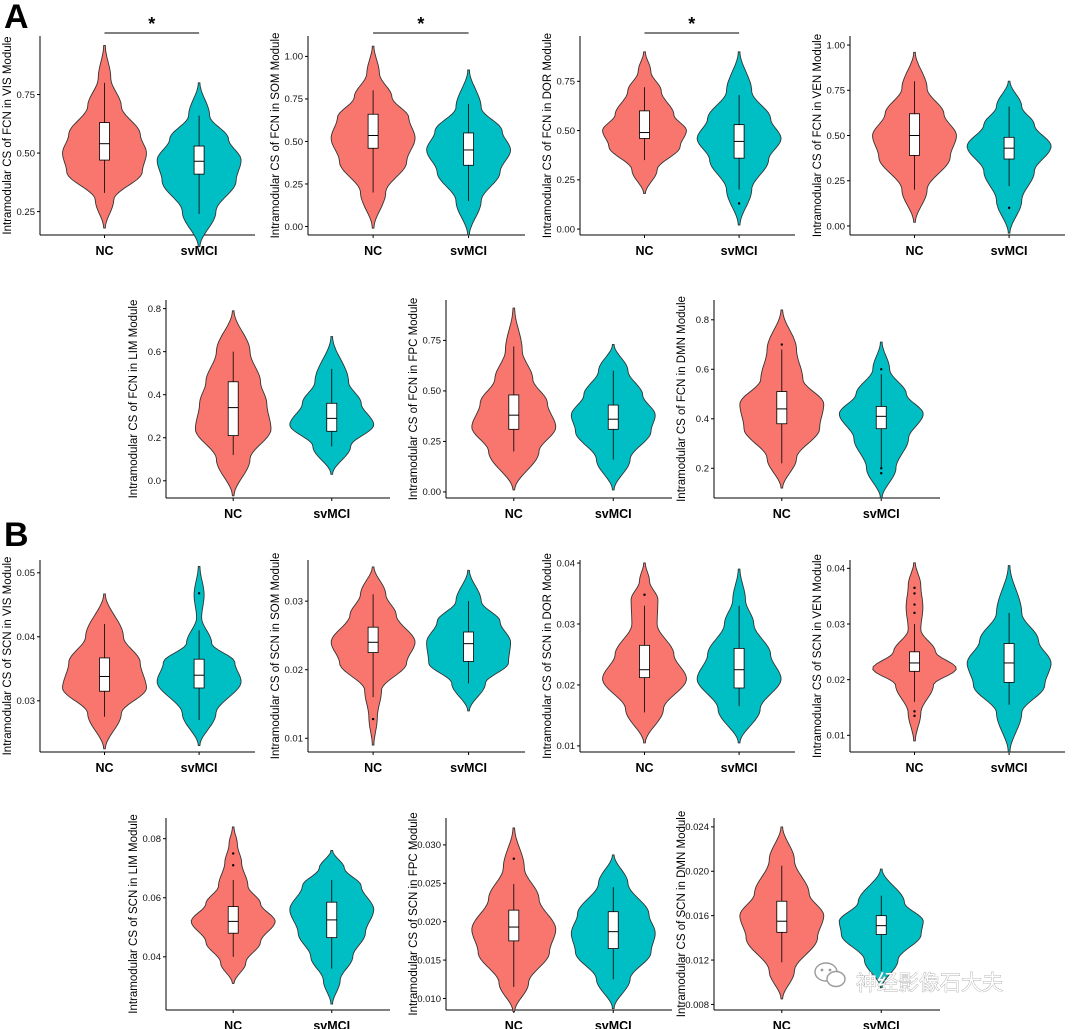  Describe the element at coordinates (566, 746) in the screenshot. I see `y-tick-label: 0.01` at that location.